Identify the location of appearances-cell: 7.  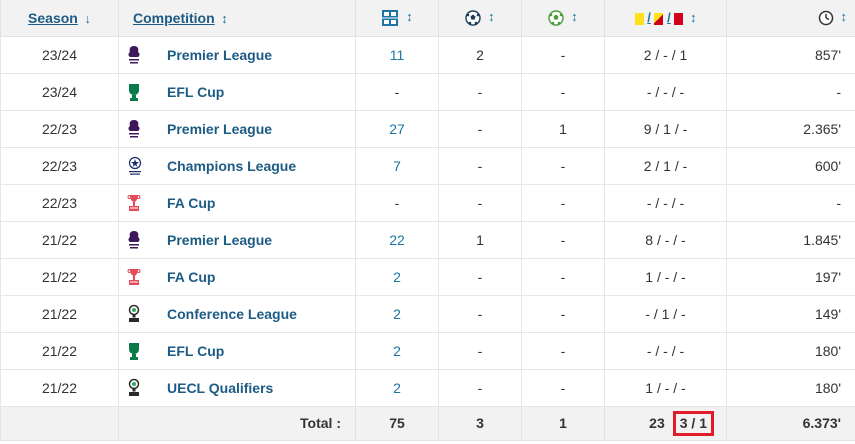
(397, 165).